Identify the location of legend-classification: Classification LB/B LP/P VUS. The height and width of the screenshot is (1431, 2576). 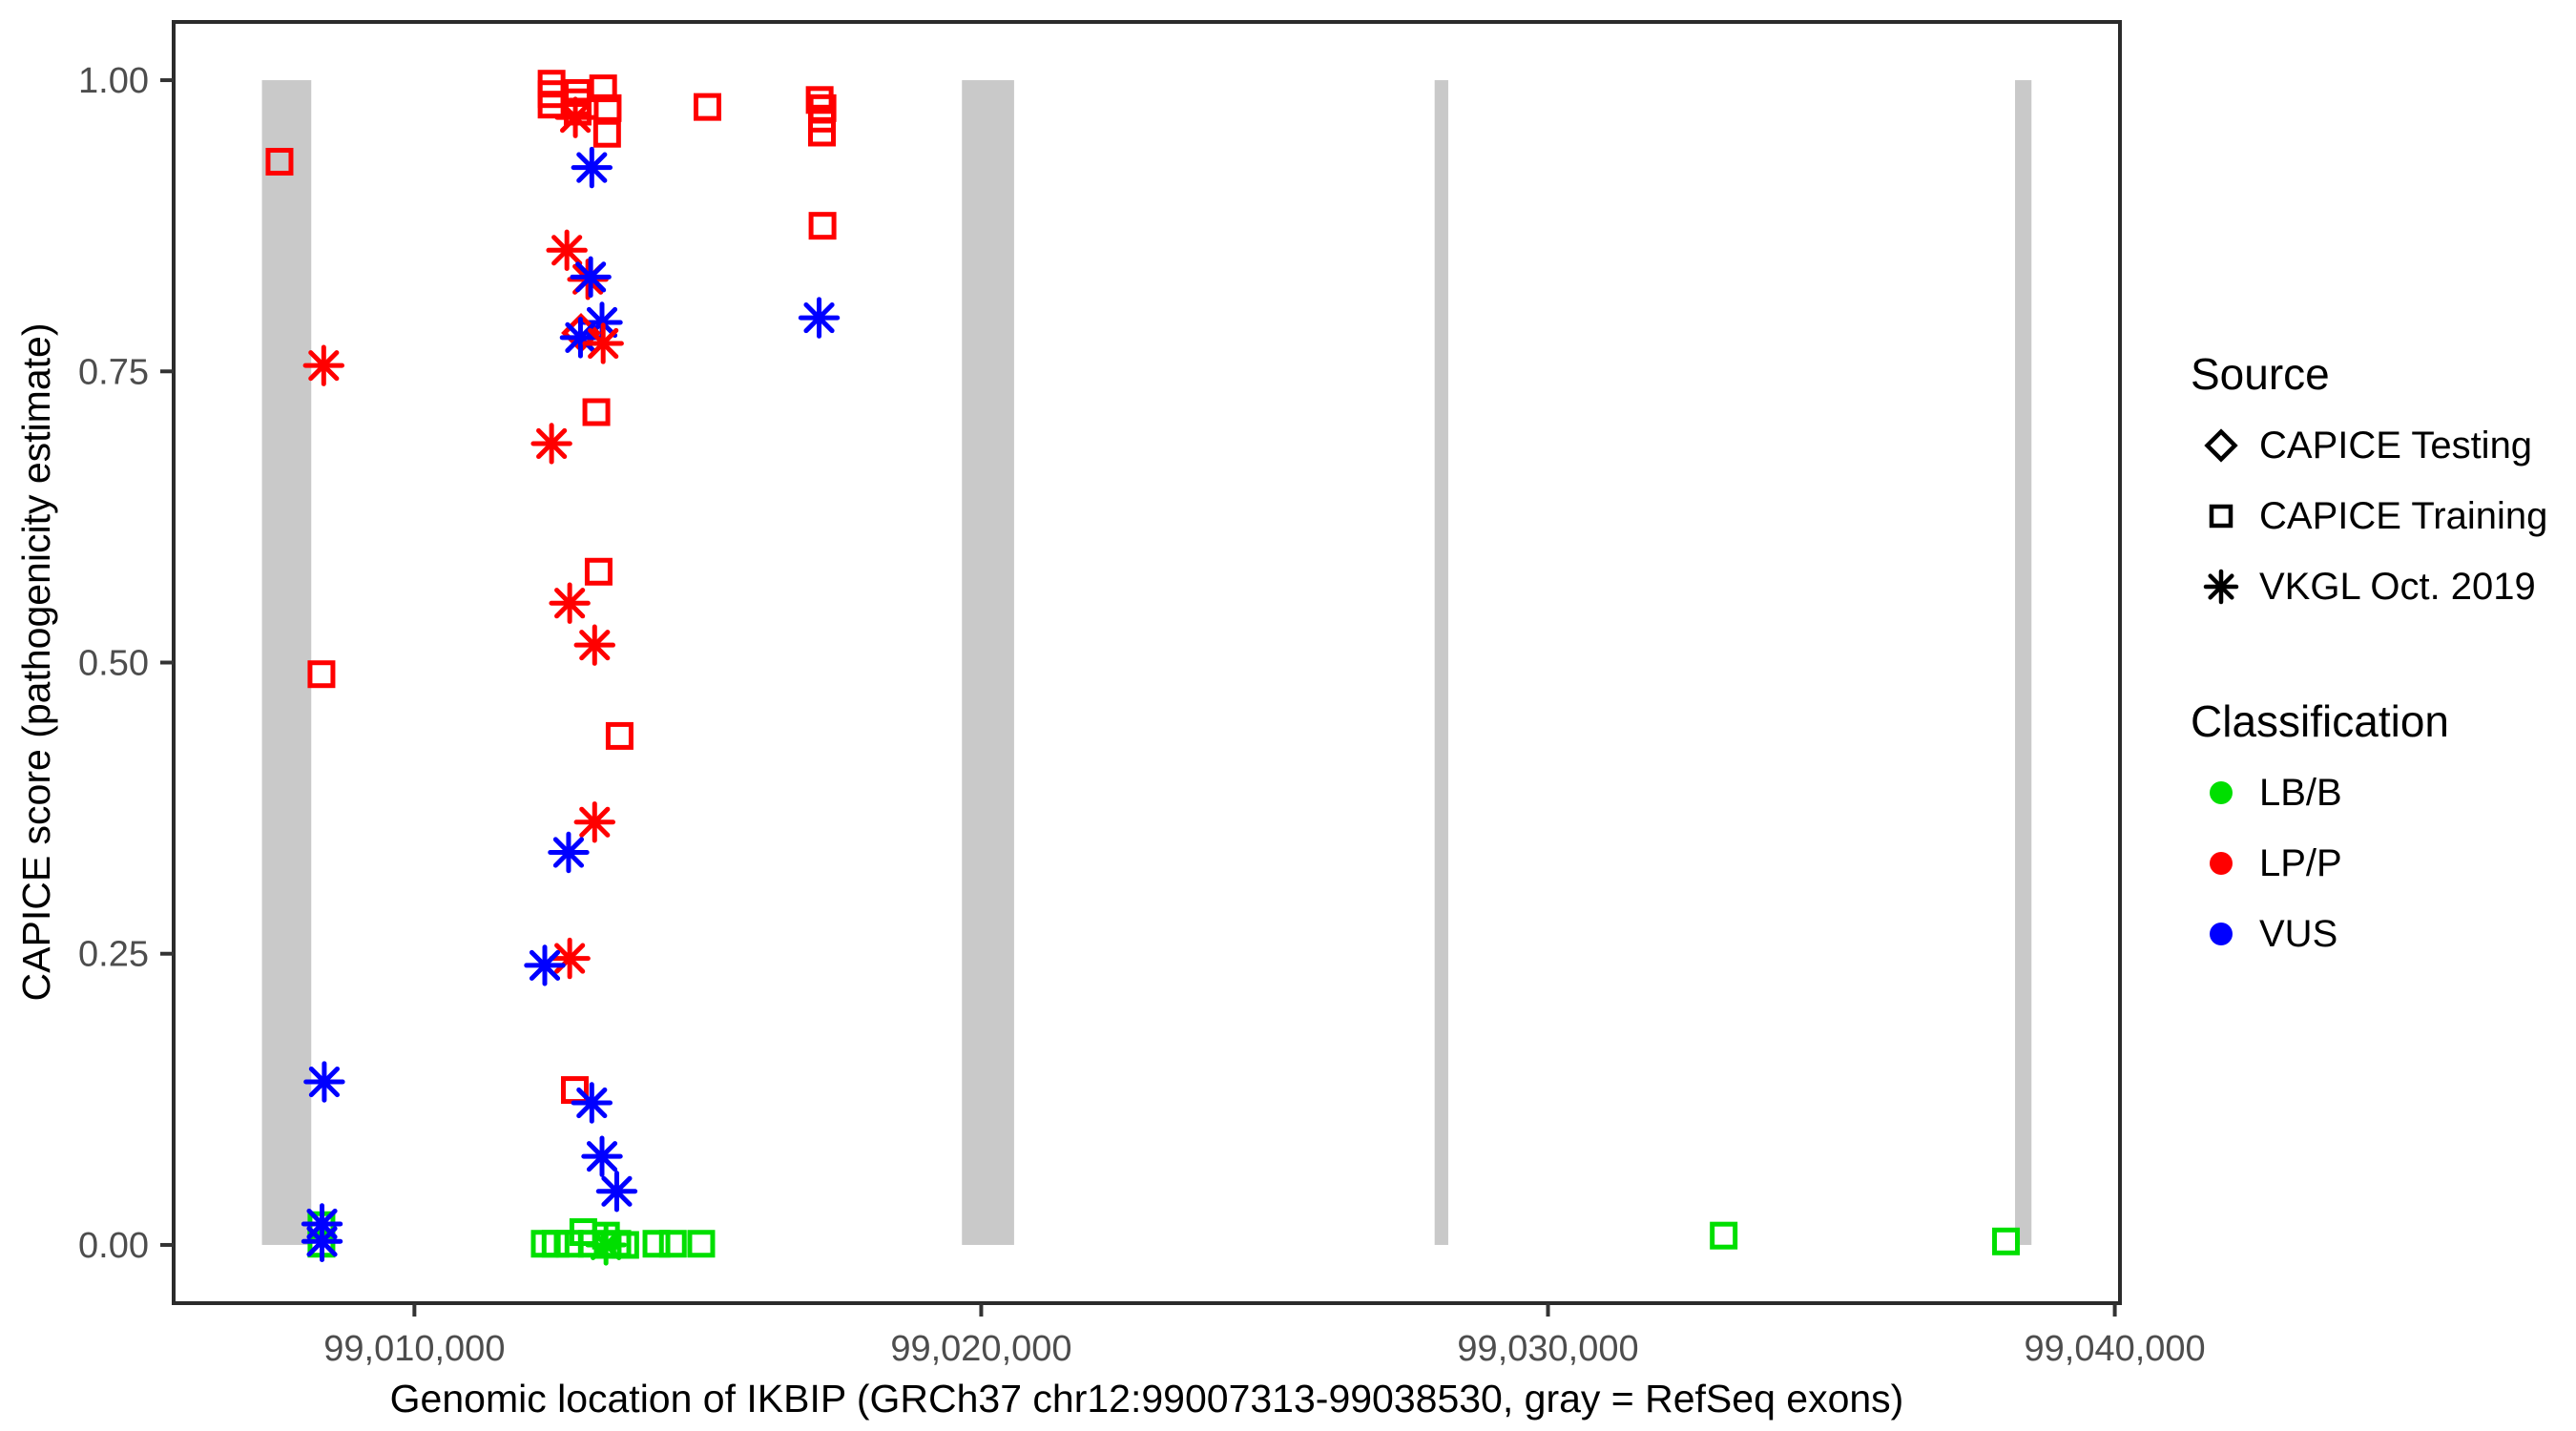
(2383, 833).